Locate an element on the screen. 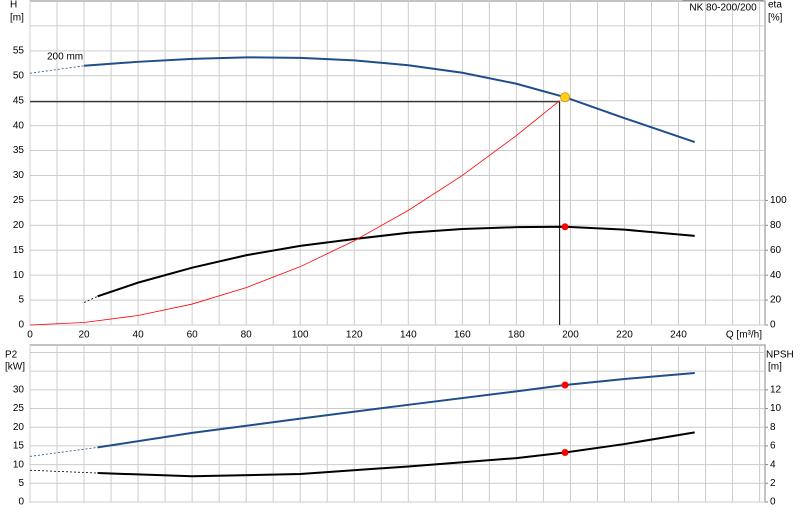 Image resolution: width=800 pixels, height=520 pixels. y2-tick-label: 20 is located at coordinates (776, 300).